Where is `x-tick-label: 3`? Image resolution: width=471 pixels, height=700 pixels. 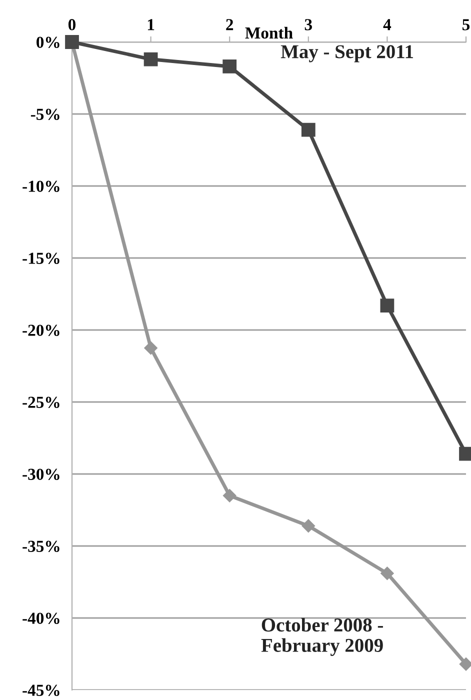
x-tick-label: 3 is located at coordinates (308, 24).